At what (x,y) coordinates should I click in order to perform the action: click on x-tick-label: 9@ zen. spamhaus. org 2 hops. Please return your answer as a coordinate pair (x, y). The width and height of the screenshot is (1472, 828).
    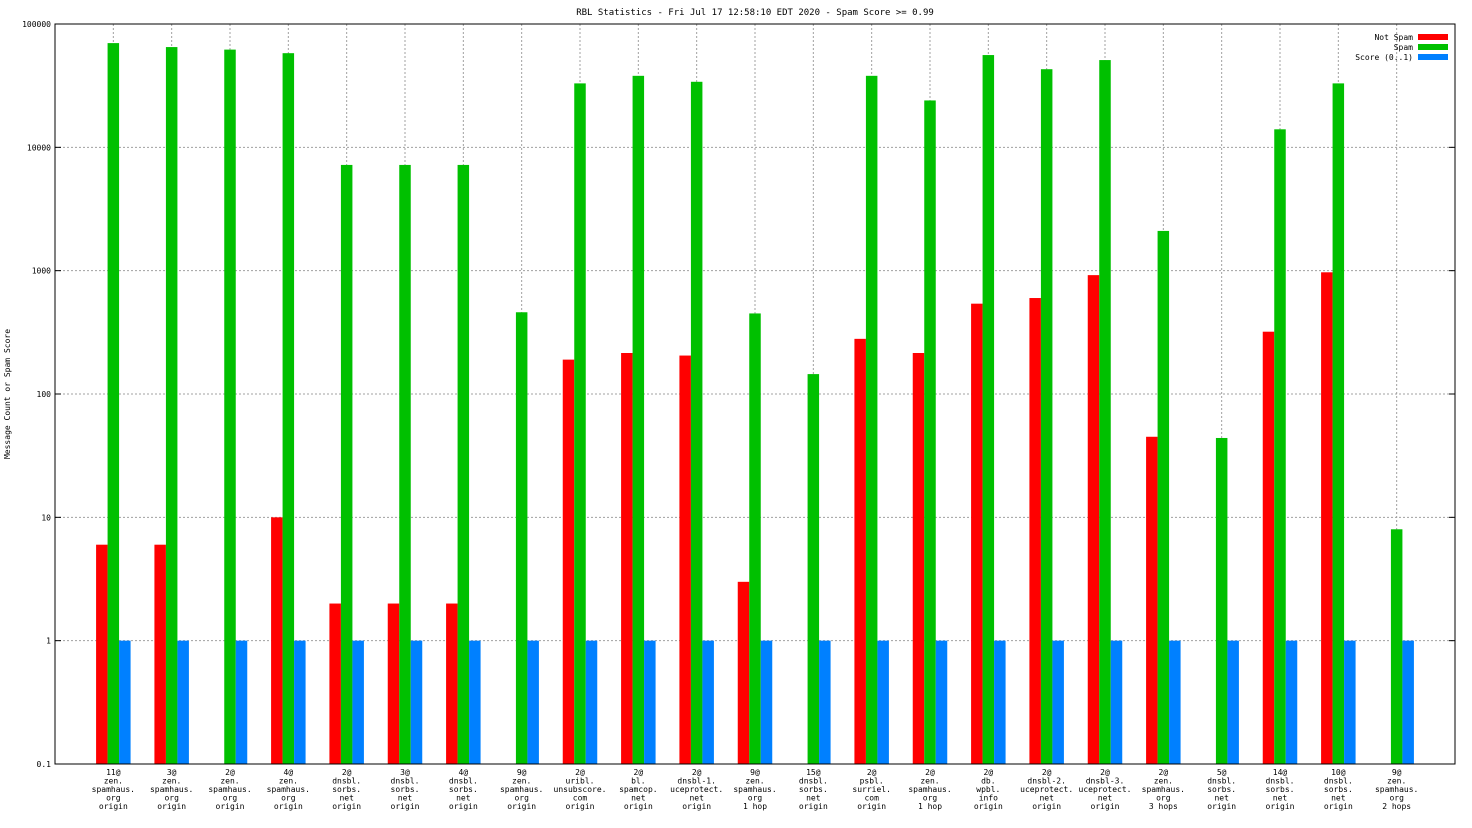
    Looking at the image, I should click on (1396, 789).